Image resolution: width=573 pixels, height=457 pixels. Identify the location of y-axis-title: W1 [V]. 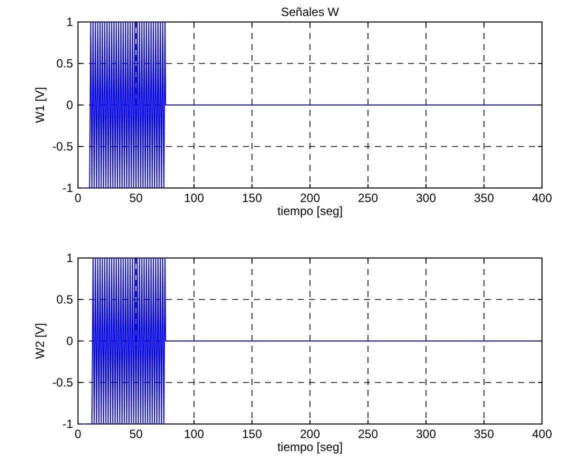
(40, 105).